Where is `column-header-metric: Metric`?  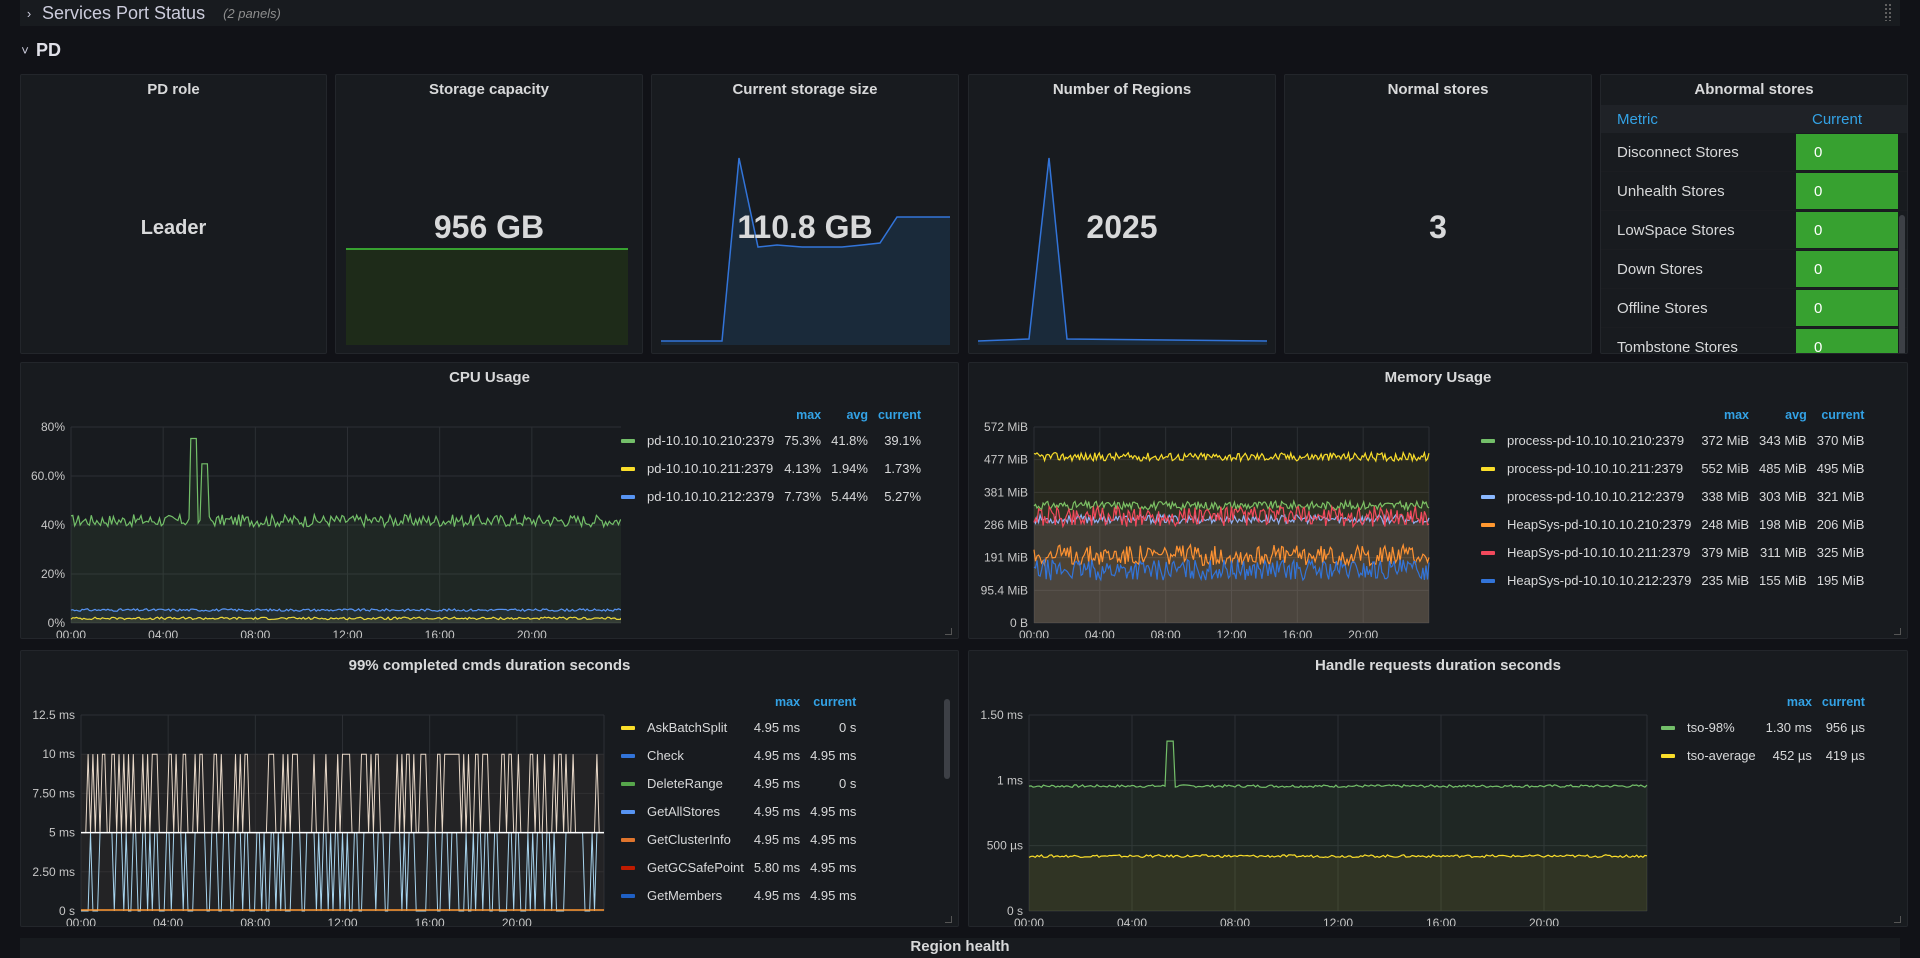
column-header-metric: Metric is located at coordinates (1637, 119).